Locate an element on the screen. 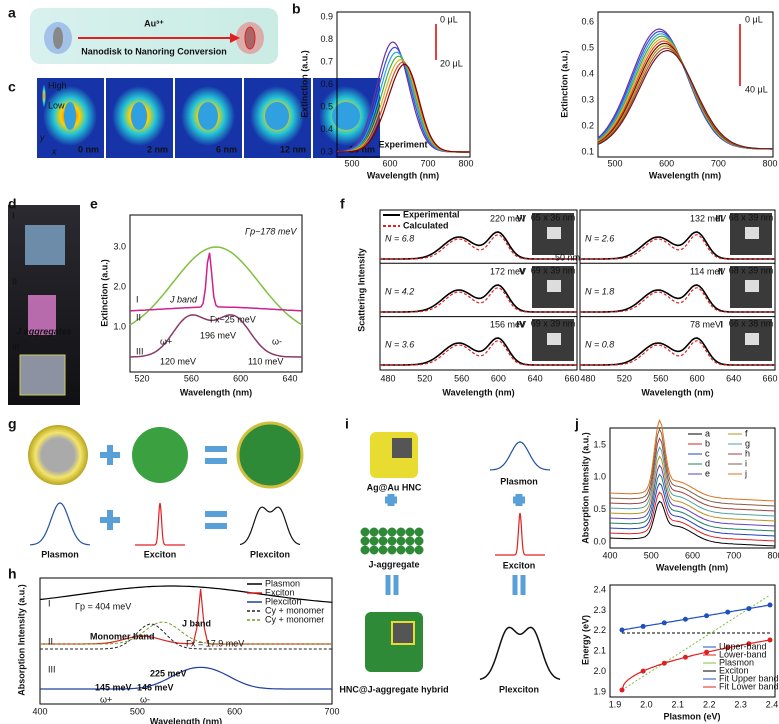 This screenshot has width=779, height=724. label: ω+ is located at coordinates (166, 341).